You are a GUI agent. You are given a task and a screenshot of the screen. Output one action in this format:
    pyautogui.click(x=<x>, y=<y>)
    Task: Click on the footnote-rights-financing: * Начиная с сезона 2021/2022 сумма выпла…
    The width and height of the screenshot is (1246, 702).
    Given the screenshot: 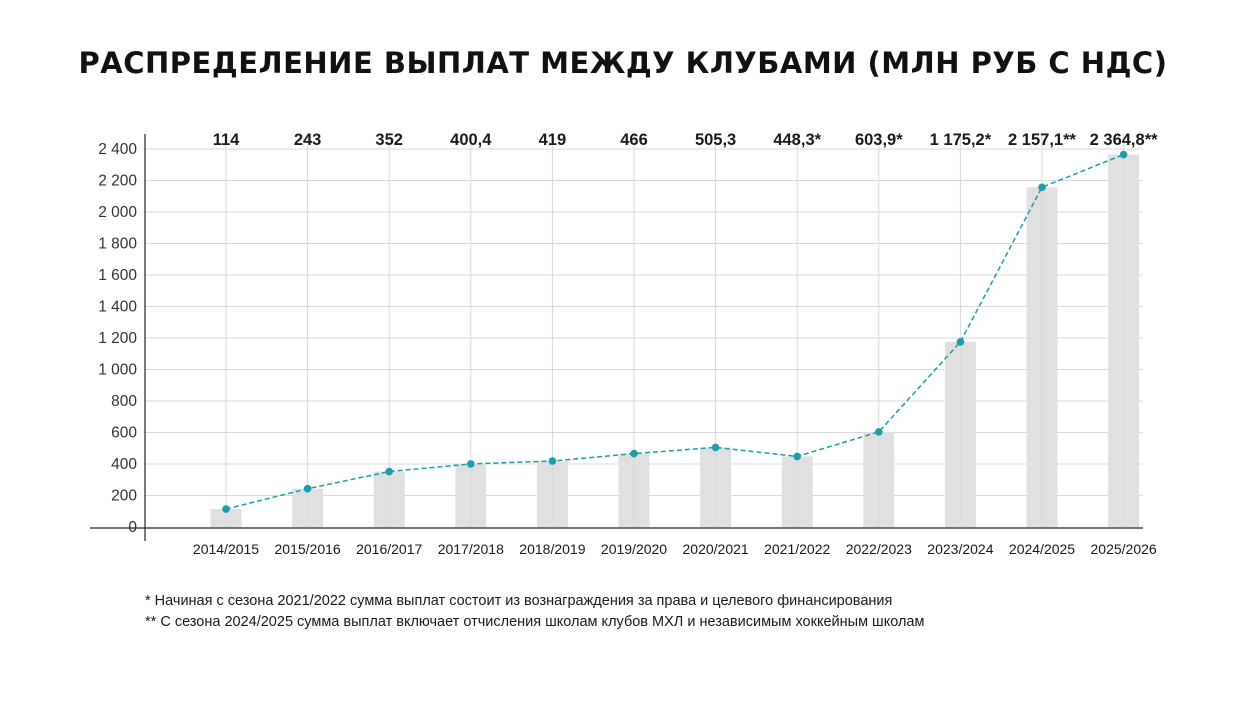 What is the action you would take?
    pyautogui.click(x=519, y=601)
    